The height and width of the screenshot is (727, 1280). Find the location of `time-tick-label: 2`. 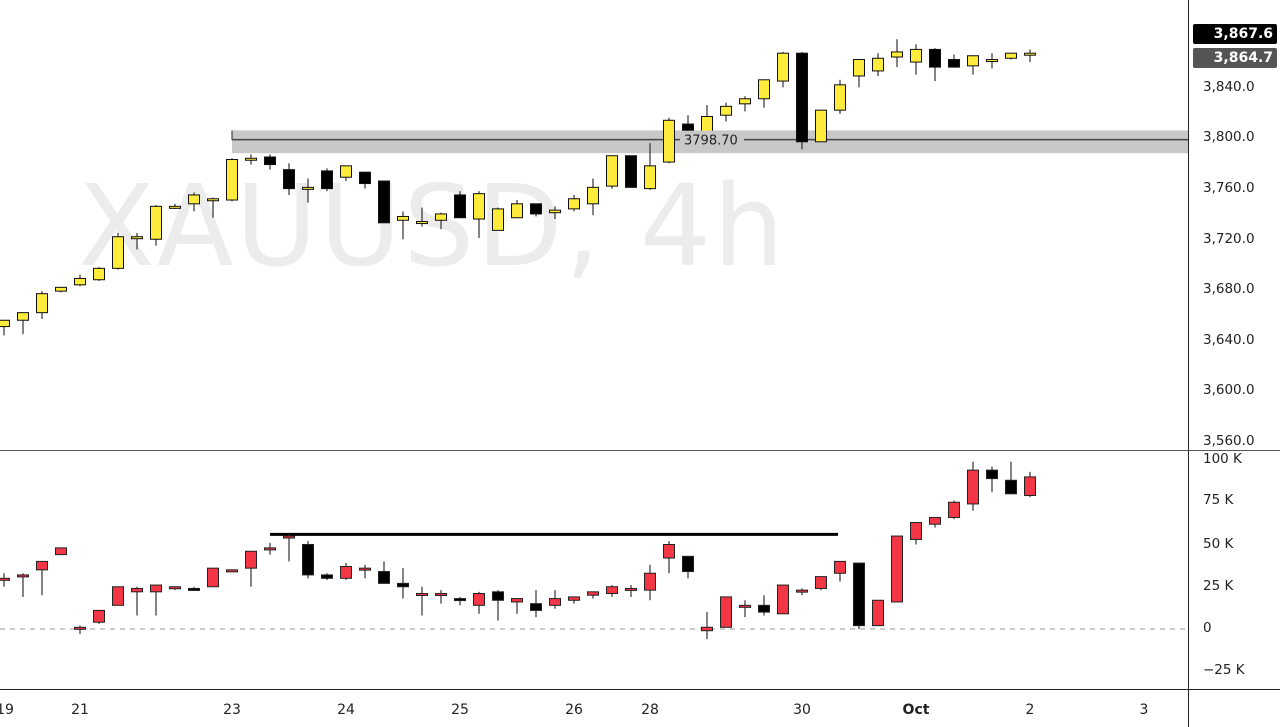

time-tick-label: 2 is located at coordinates (1030, 710).